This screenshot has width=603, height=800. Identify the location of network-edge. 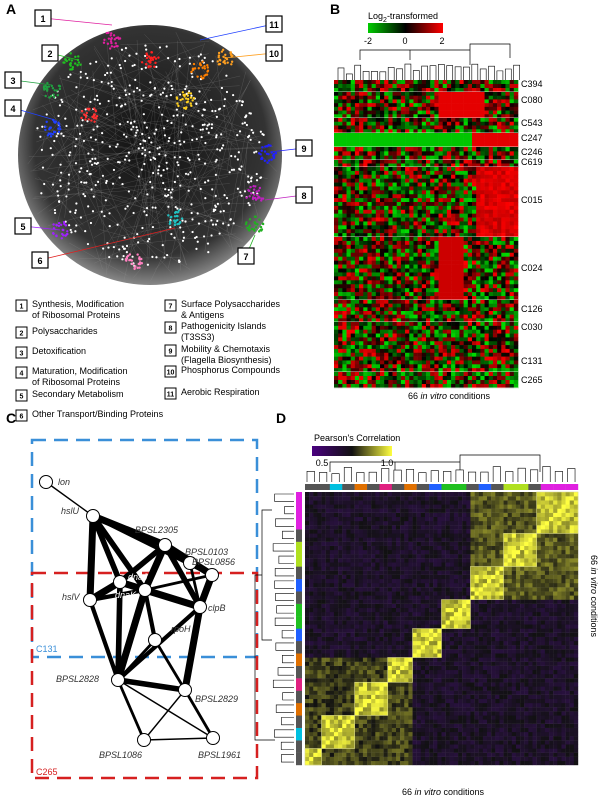
(168, 126).